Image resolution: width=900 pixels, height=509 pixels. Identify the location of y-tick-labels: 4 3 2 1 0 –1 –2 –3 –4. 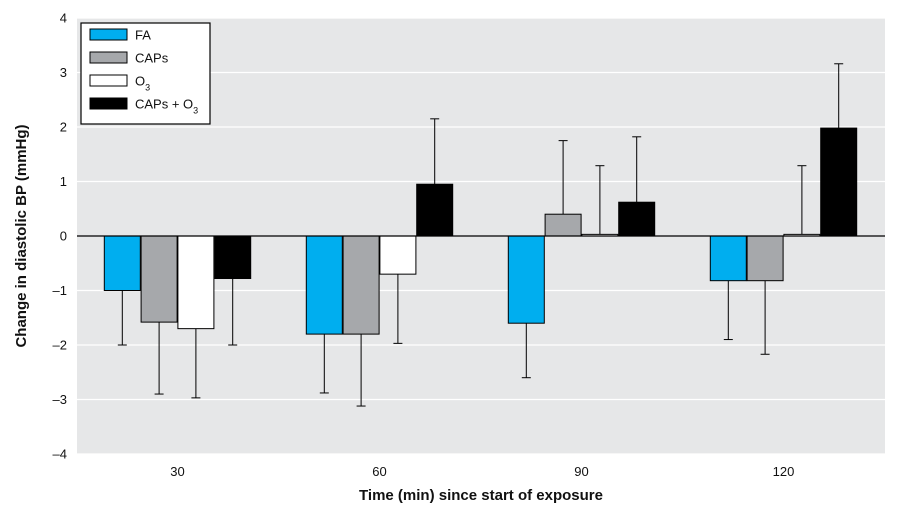
(60, 236).